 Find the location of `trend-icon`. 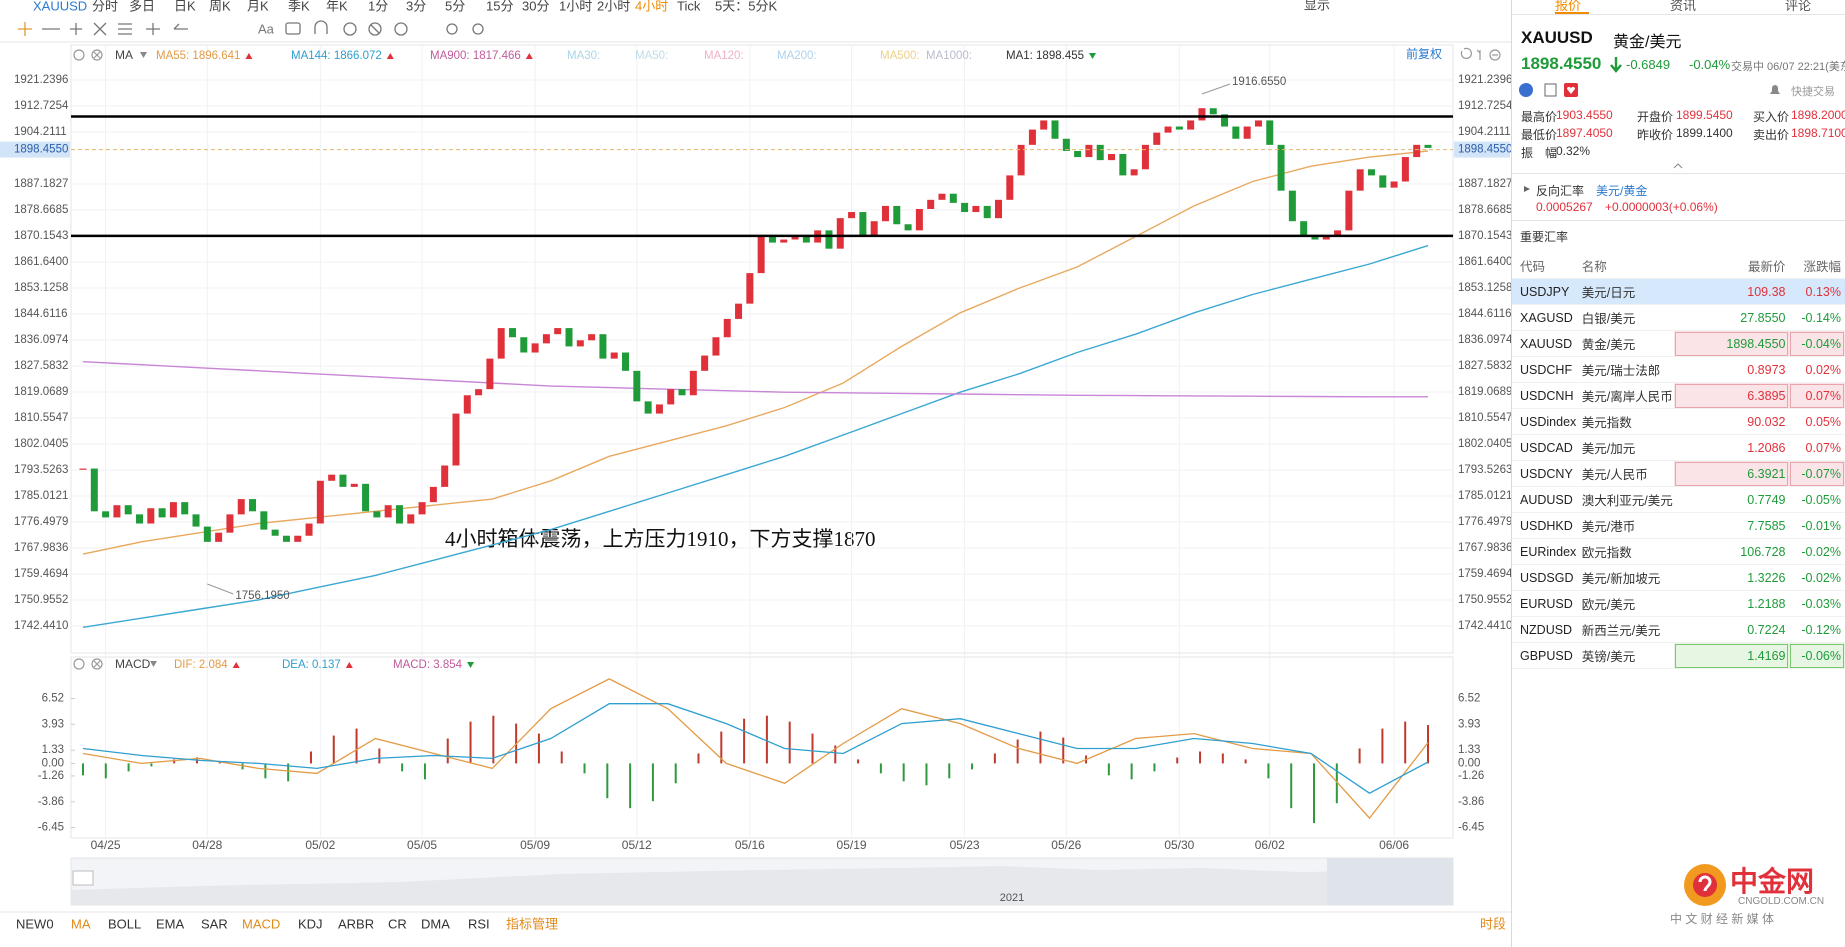

trend-icon is located at coordinates (153, 664).